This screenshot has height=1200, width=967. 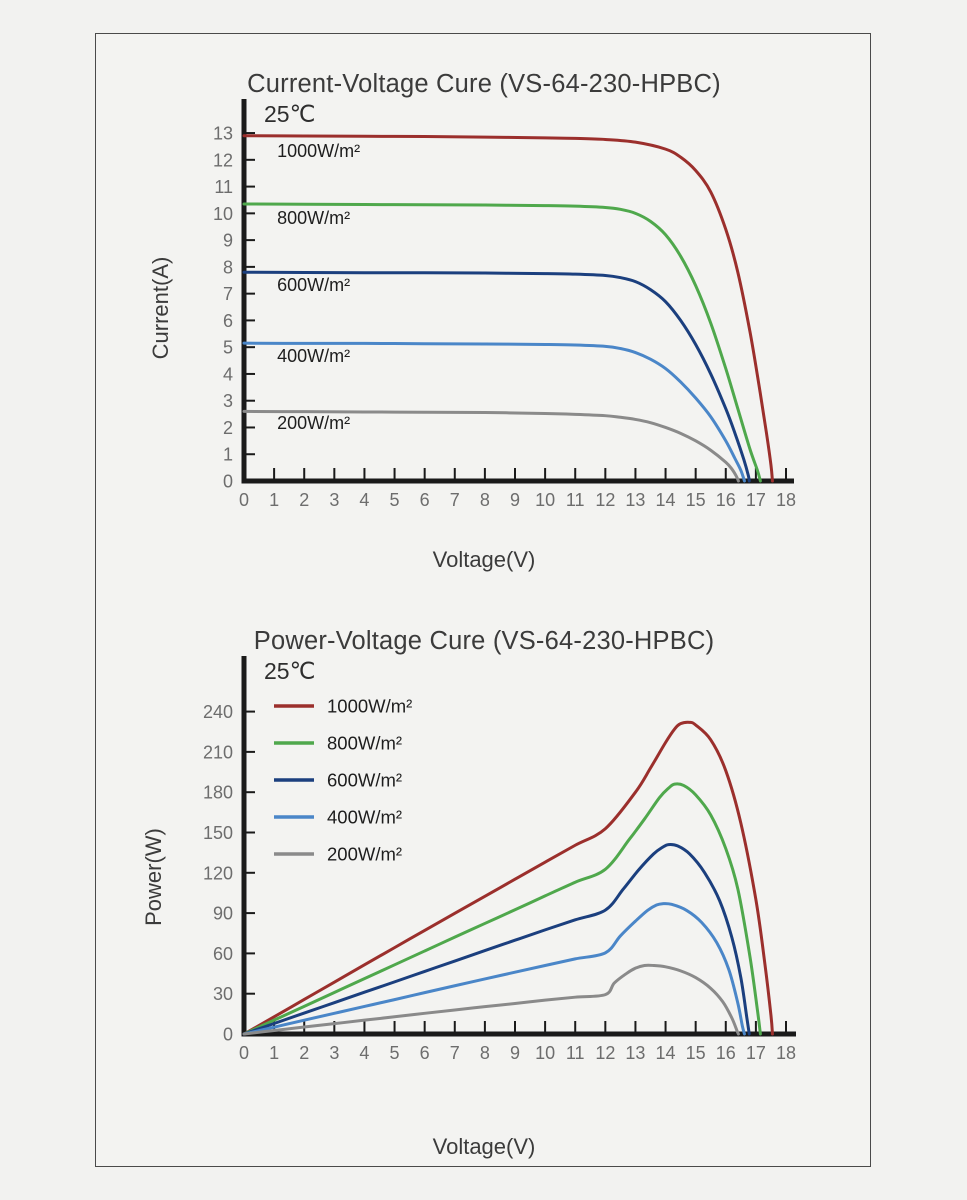 I want to click on temperature-label-pv: 25℃, so click(x=290, y=671).